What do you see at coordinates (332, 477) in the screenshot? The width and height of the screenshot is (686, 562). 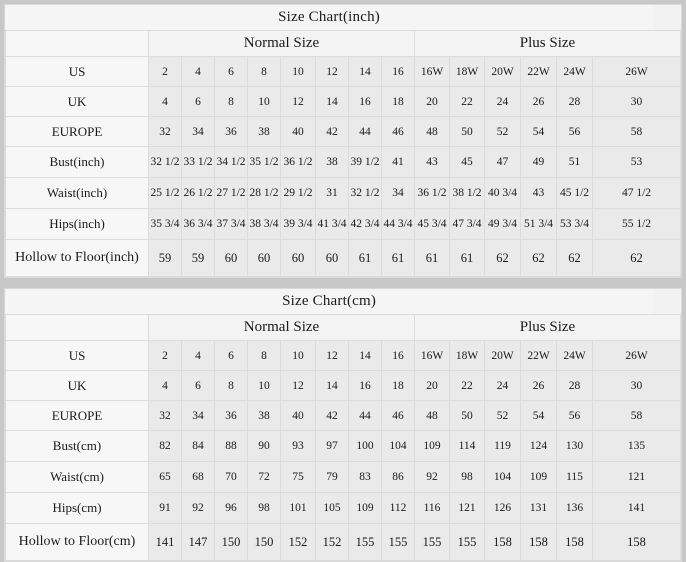 I see `table-cell: 79` at bounding box center [332, 477].